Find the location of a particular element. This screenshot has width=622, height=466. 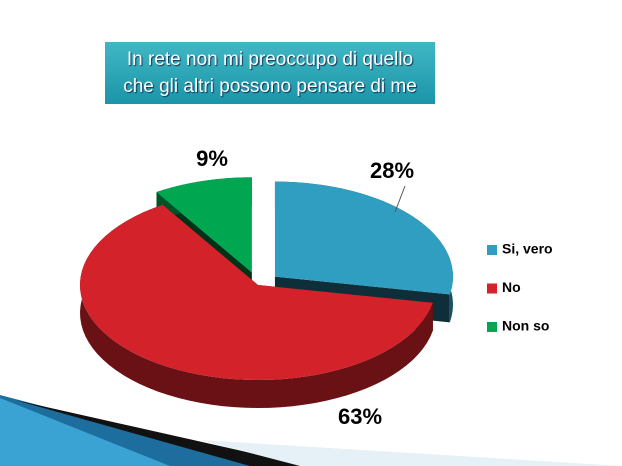

leader-line is located at coordinates (400, 199).